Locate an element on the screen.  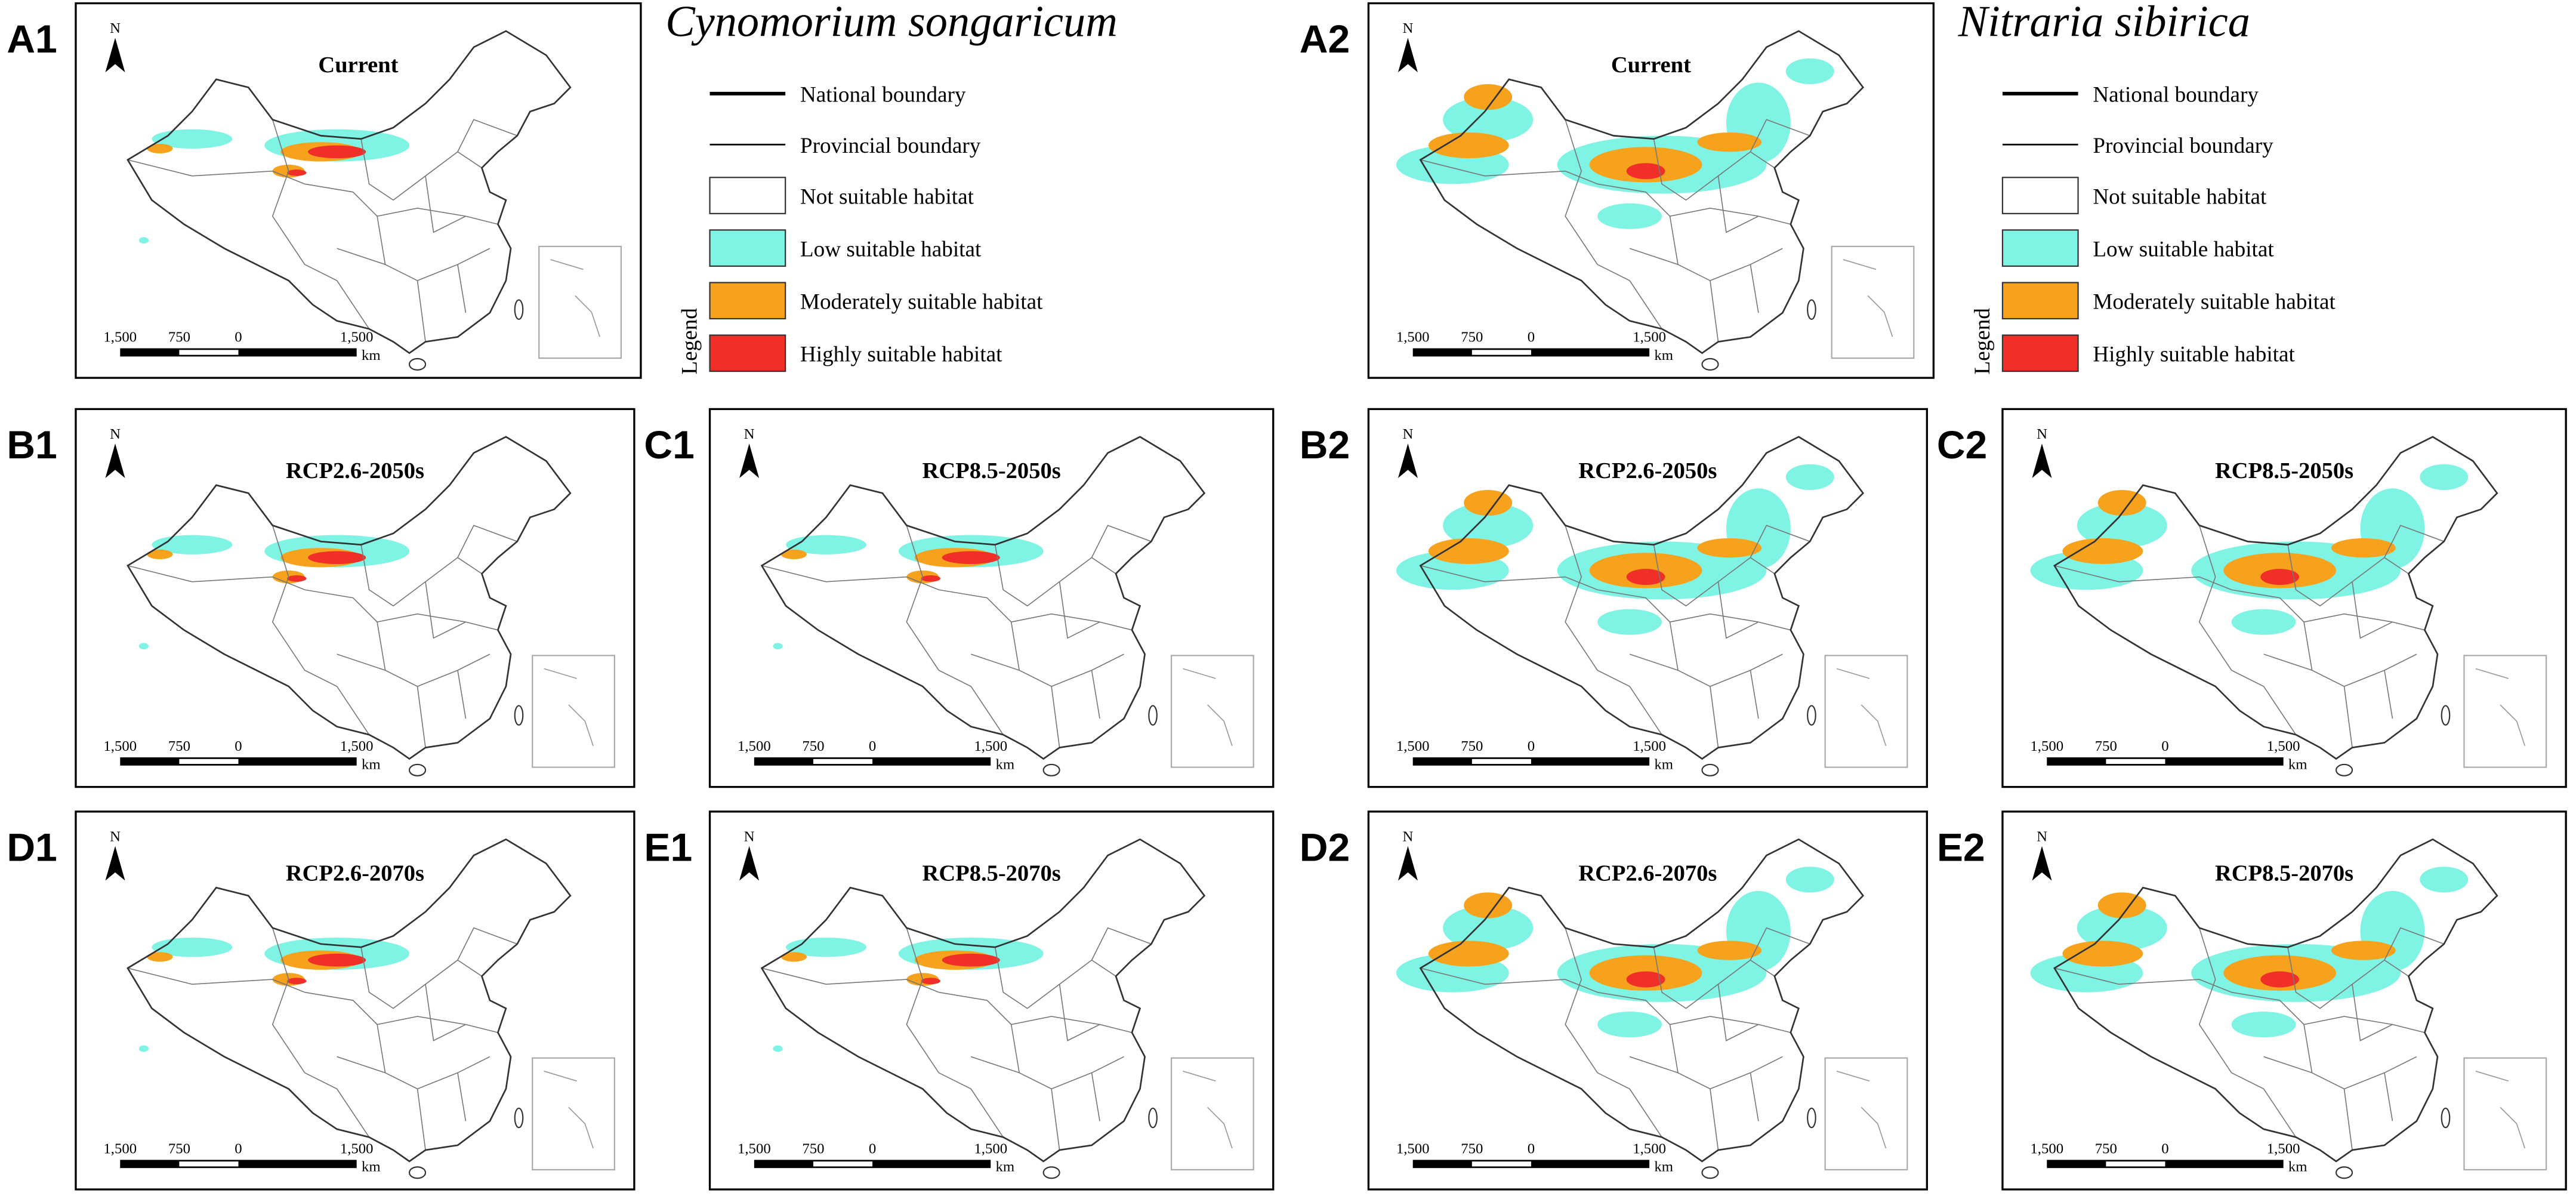
panel-label: B1 is located at coordinates (32, 445).